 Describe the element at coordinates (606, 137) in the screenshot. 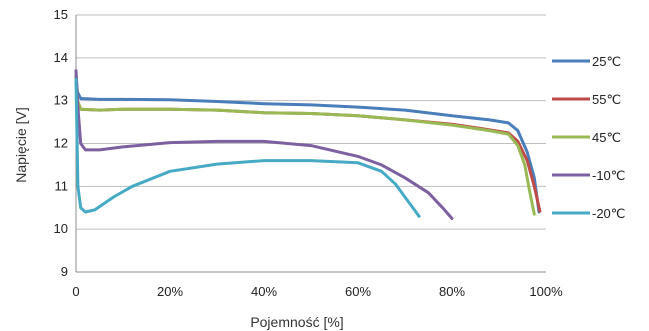

I see `legend-label: 45℃` at that location.